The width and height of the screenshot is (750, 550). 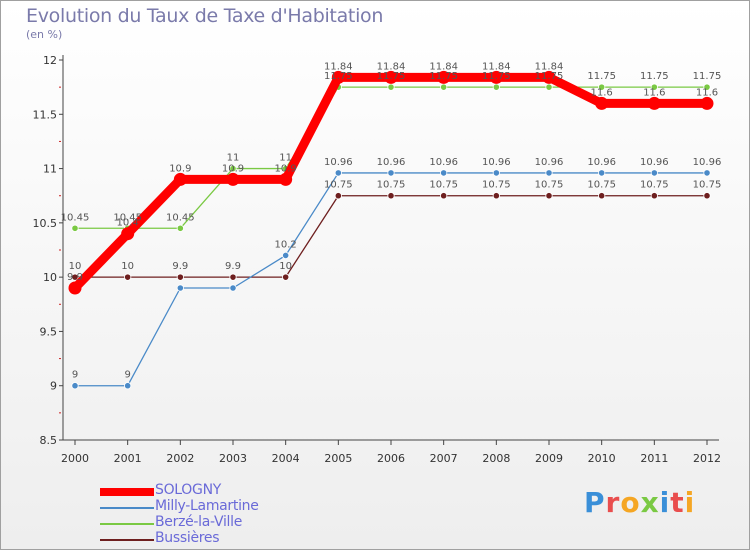 I want to click on y-tick-label: 11, so click(x=50, y=169).